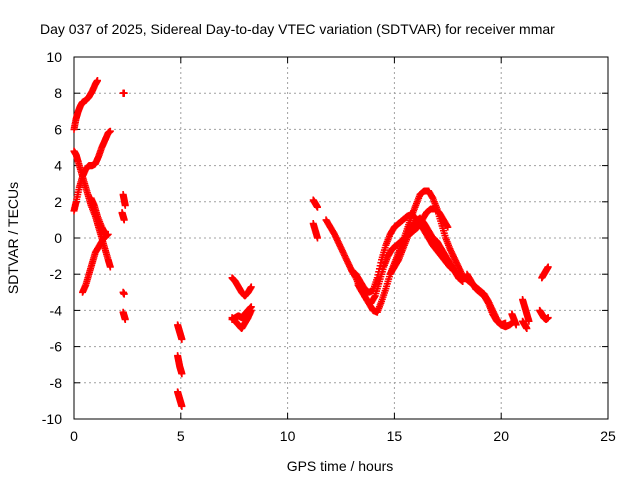  What do you see at coordinates (52, 419) in the screenshot?
I see `y-tick-label: -10` at bounding box center [52, 419].